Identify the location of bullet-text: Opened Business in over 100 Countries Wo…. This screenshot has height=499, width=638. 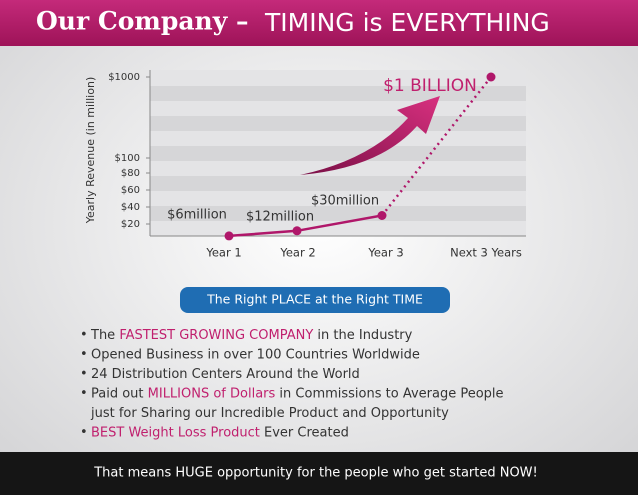
(255, 354).